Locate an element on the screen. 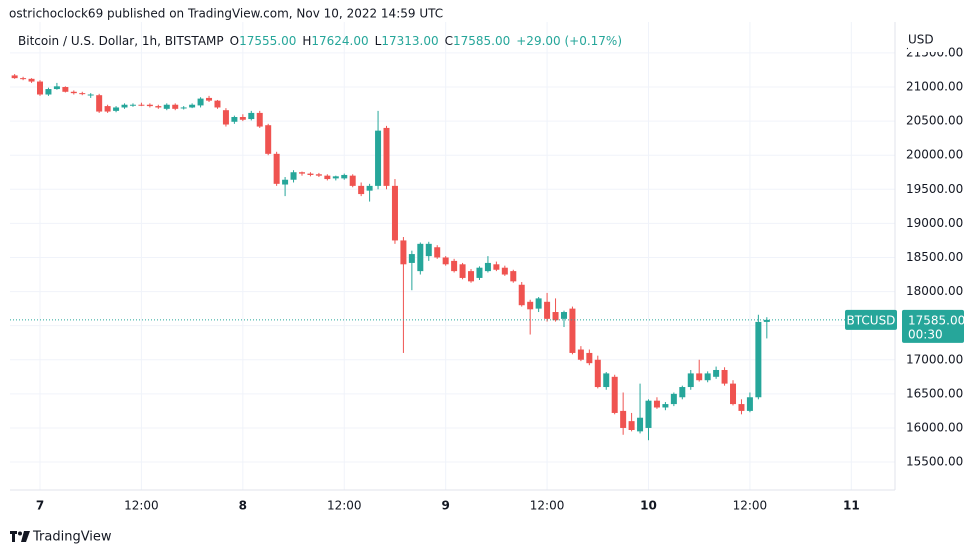  currency-bg is located at coordinates (928, 41).